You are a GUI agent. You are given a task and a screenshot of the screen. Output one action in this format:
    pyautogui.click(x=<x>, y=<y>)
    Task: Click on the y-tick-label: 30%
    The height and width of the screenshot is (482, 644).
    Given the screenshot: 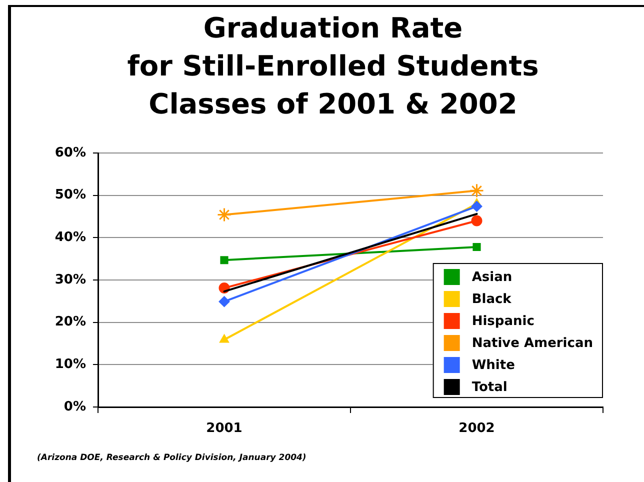 What is the action you would take?
    pyautogui.click(x=70, y=280)
    